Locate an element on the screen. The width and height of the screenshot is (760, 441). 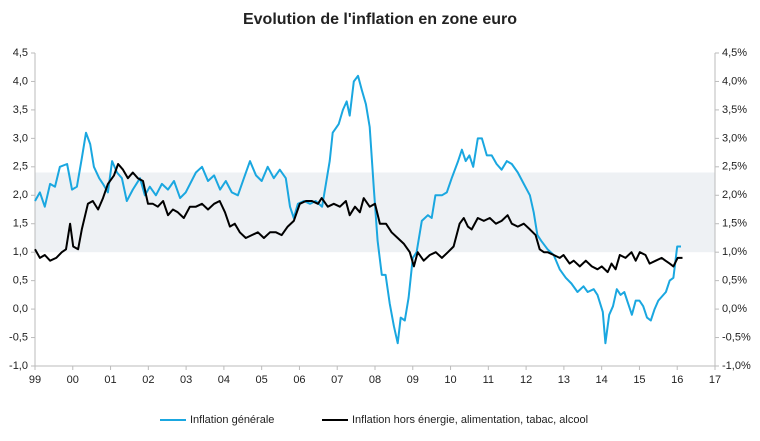
x-tick-label: 11 is located at coordinates (488, 380).